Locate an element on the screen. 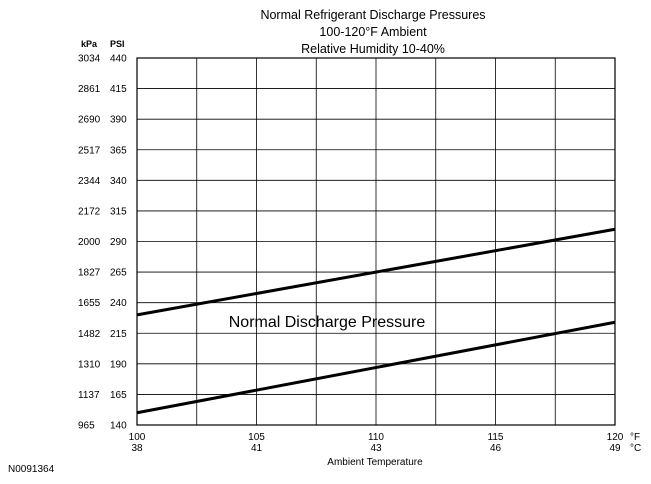 The width and height of the screenshot is (651, 484). y-tick-label-psi: 215 is located at coordinates (118, 334).